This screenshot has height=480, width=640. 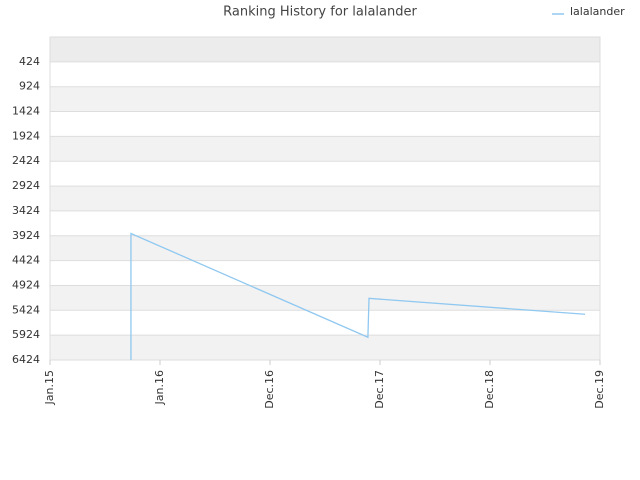 What do you see at coordinates (26, 284) in the screenshot?
I see `y-tick-label: 4924` at bounding box center [26, 284].